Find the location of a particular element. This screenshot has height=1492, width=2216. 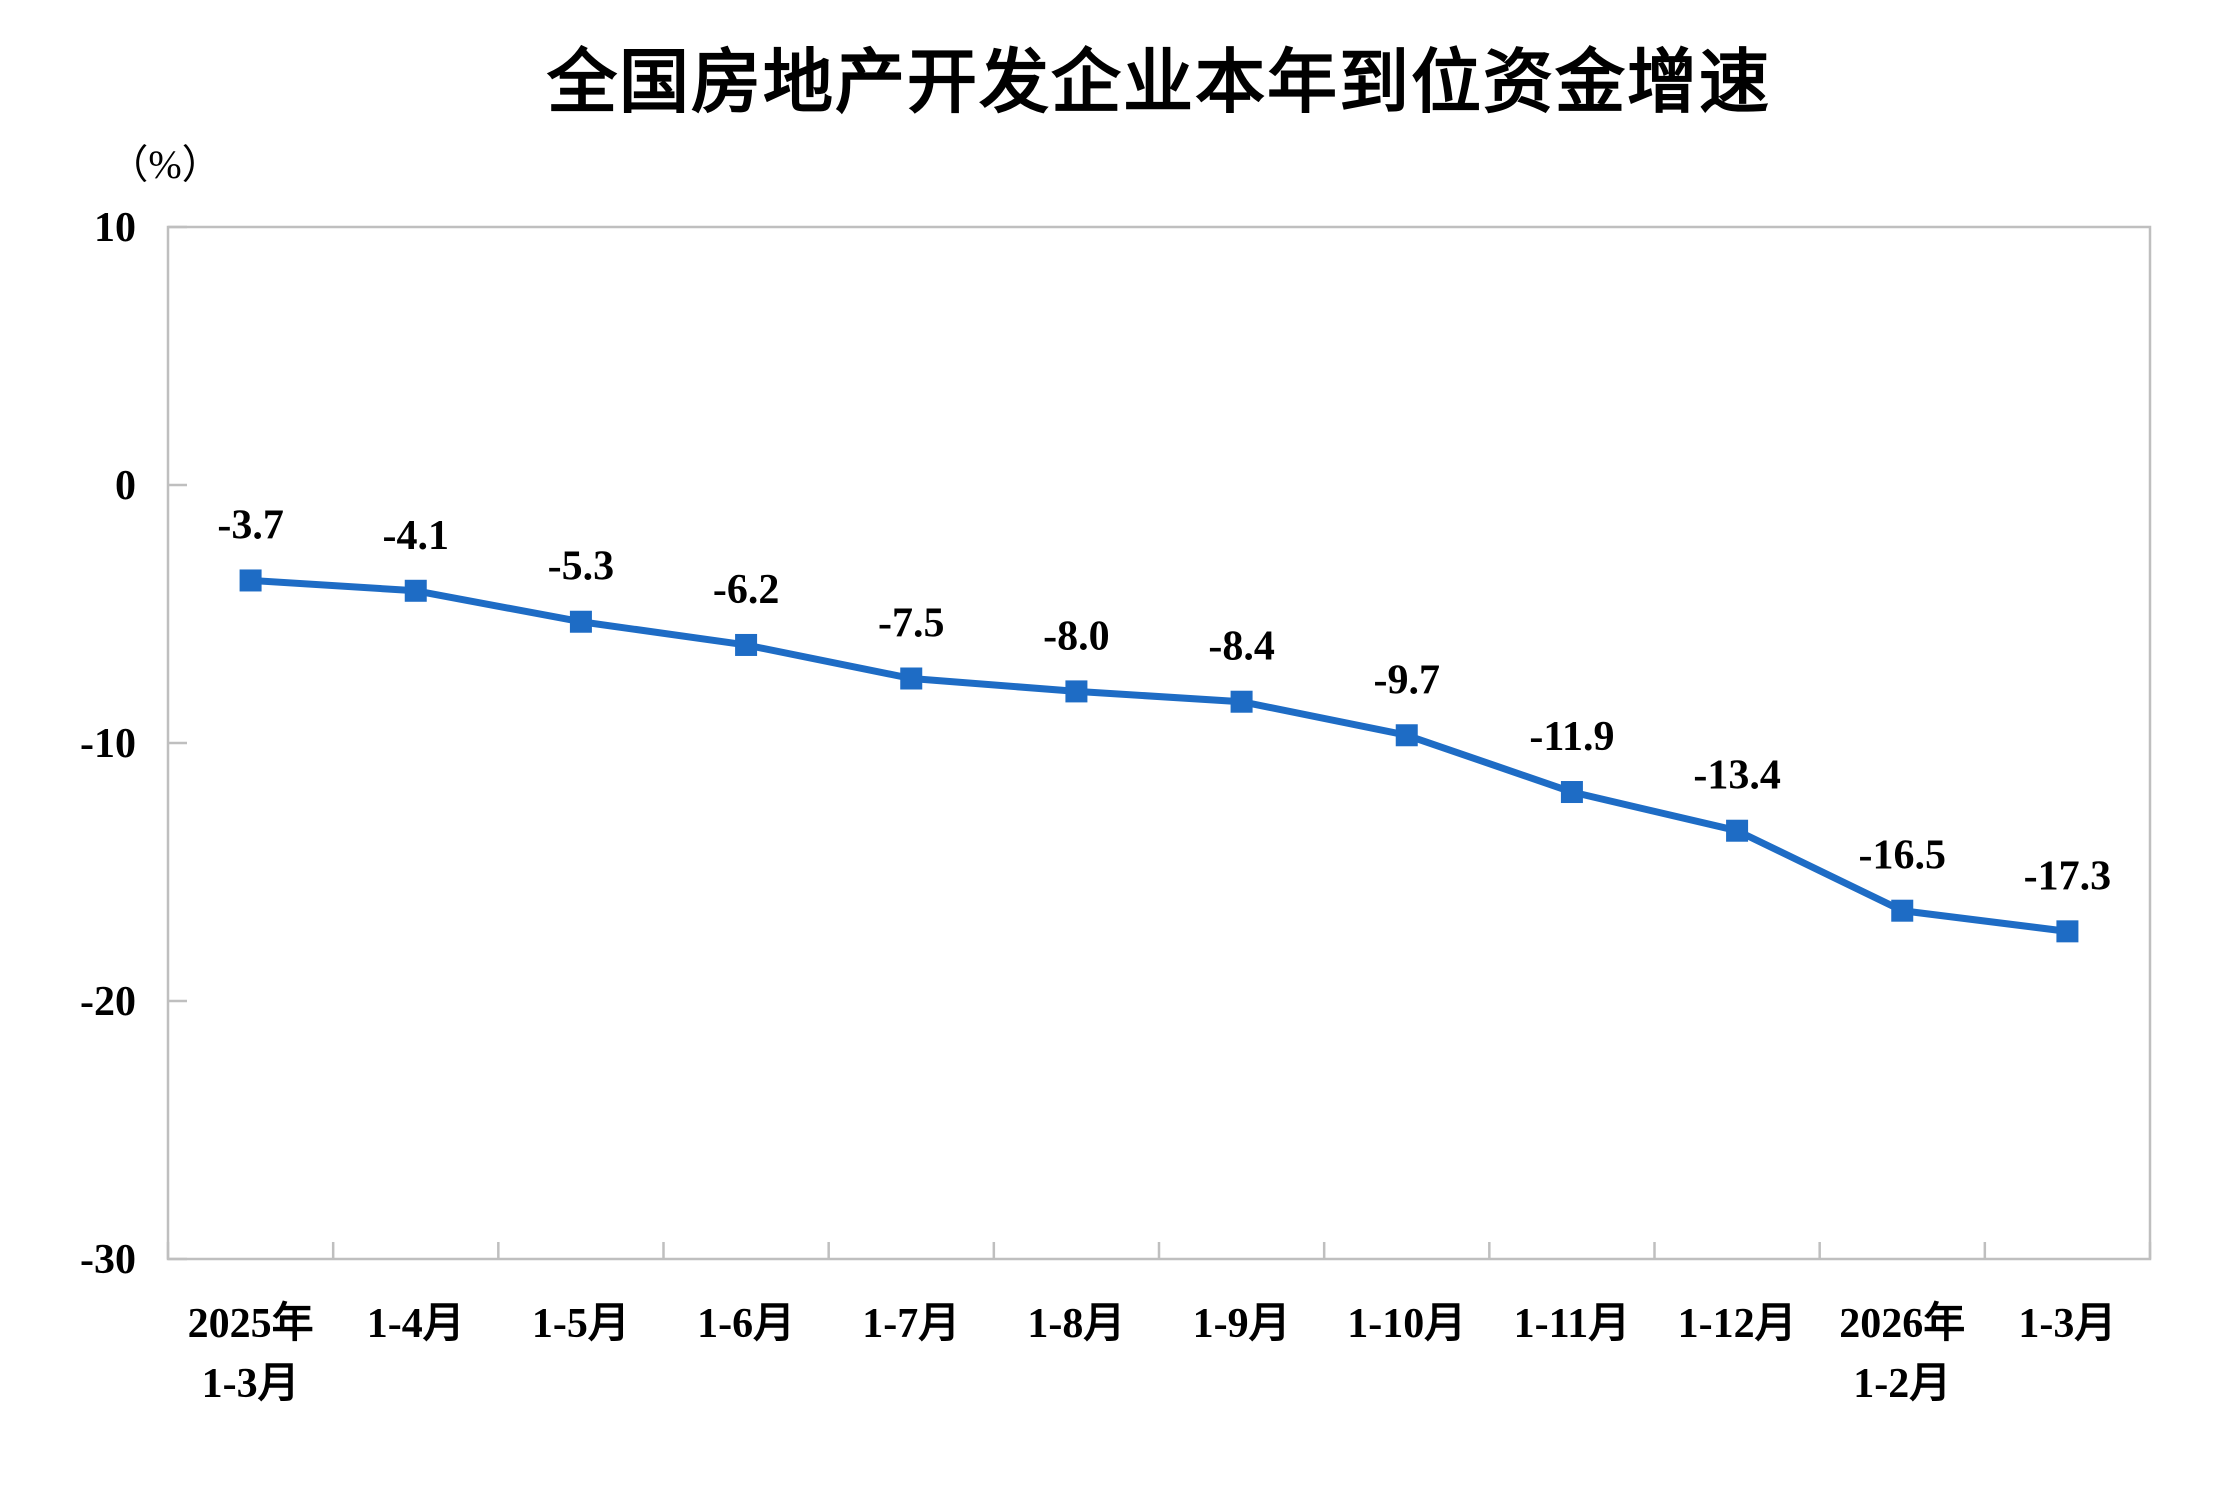

x-axis-label: 1-6月 is located at coordinates (746, 1324).